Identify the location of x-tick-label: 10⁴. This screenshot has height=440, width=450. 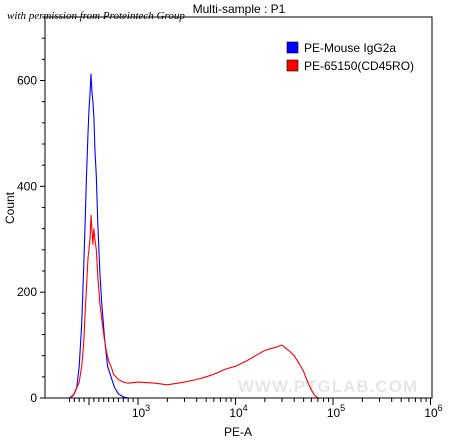
(238, 411).